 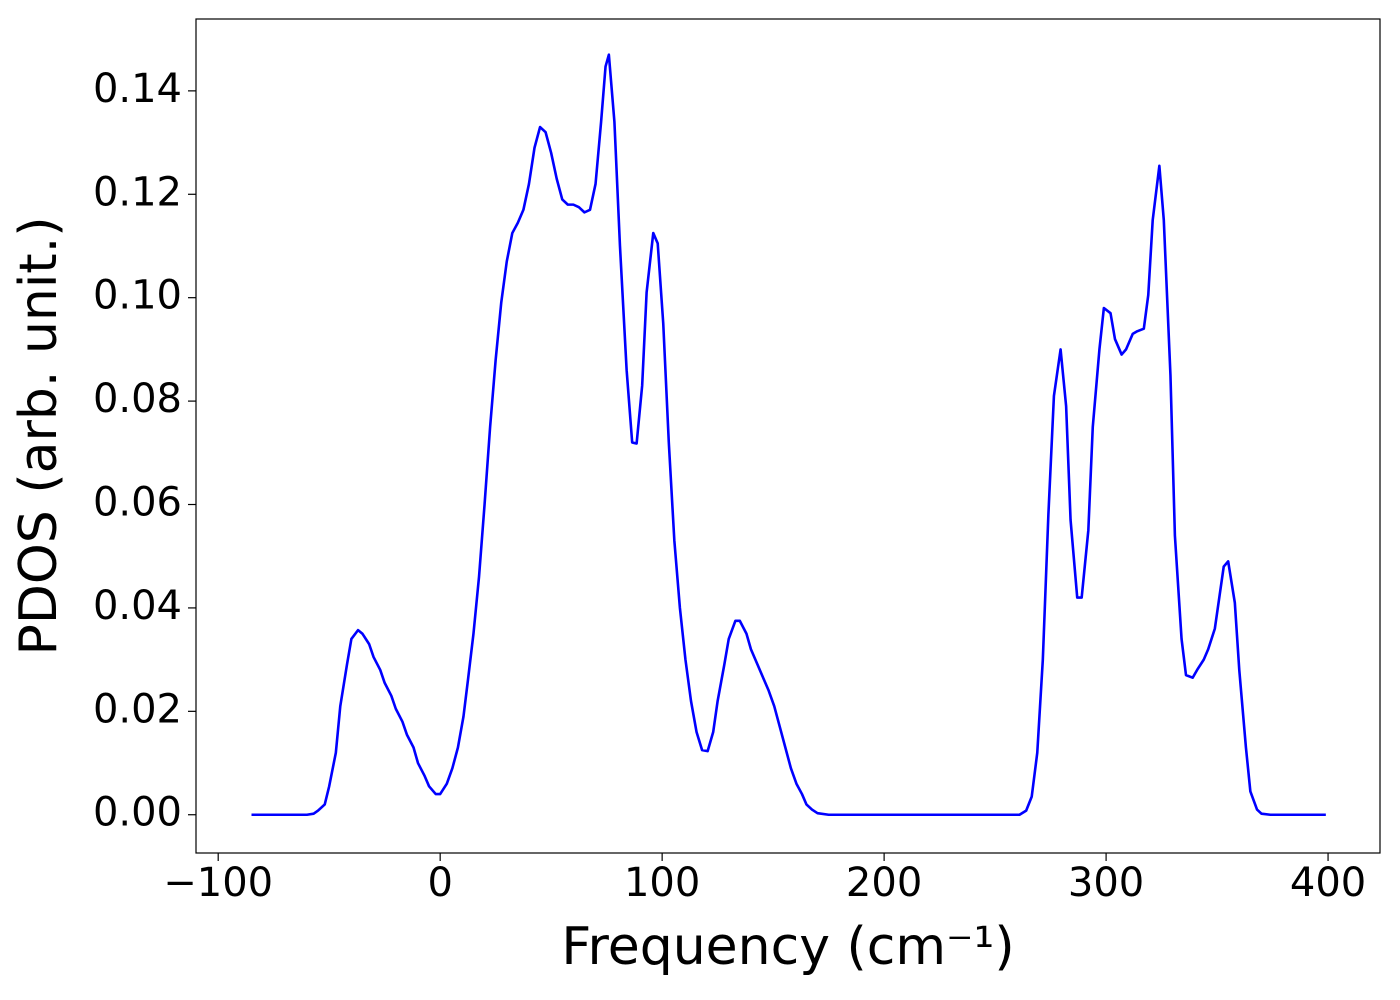 What do you see at coordinates (39, 435) in the screenshot?
I see `y-axis-label: PDOS (arb. unit.)` at bounding box center [39, 435].